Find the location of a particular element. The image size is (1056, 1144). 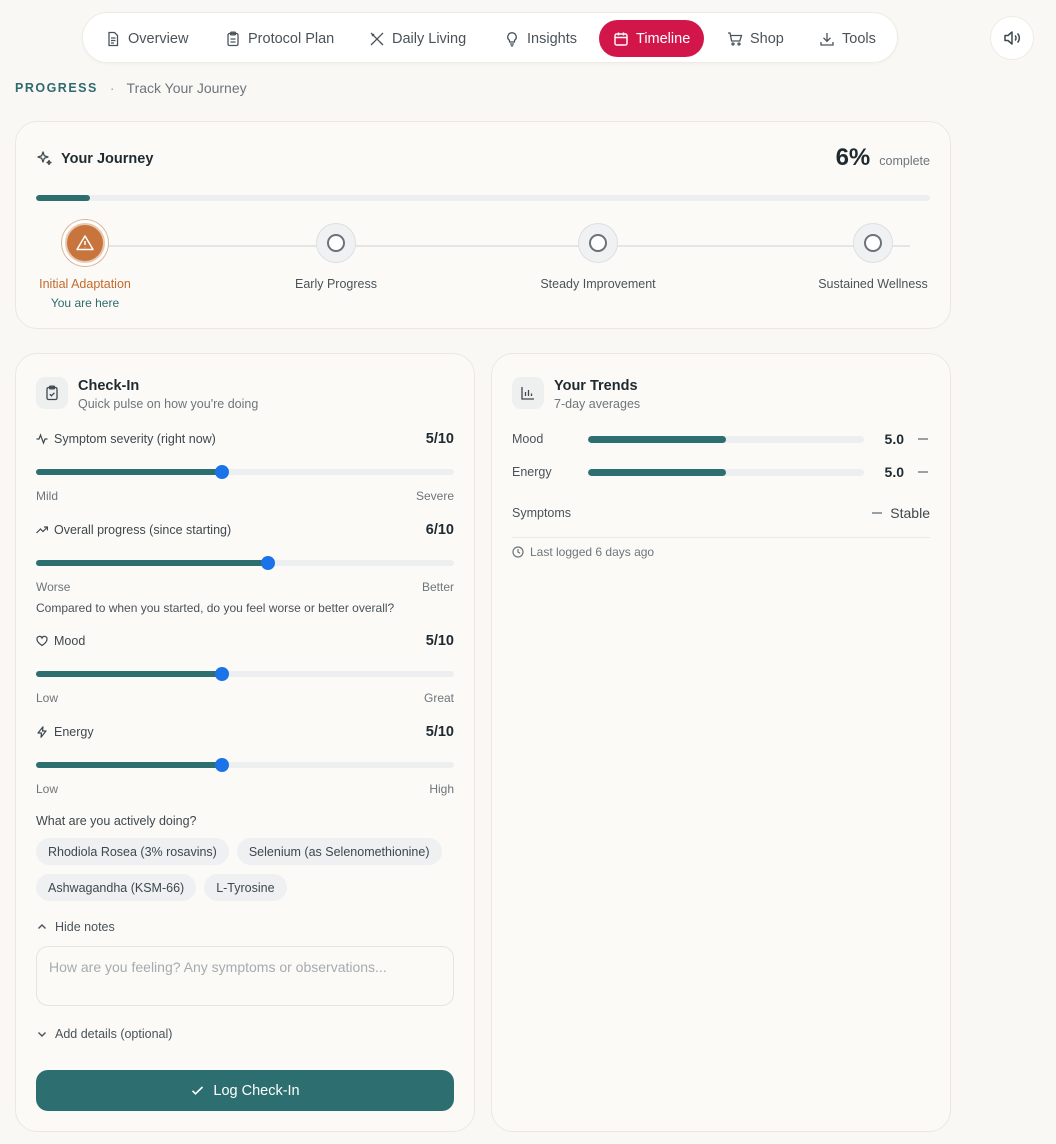

stable-dash-icon is located at coordinates (877, 513).